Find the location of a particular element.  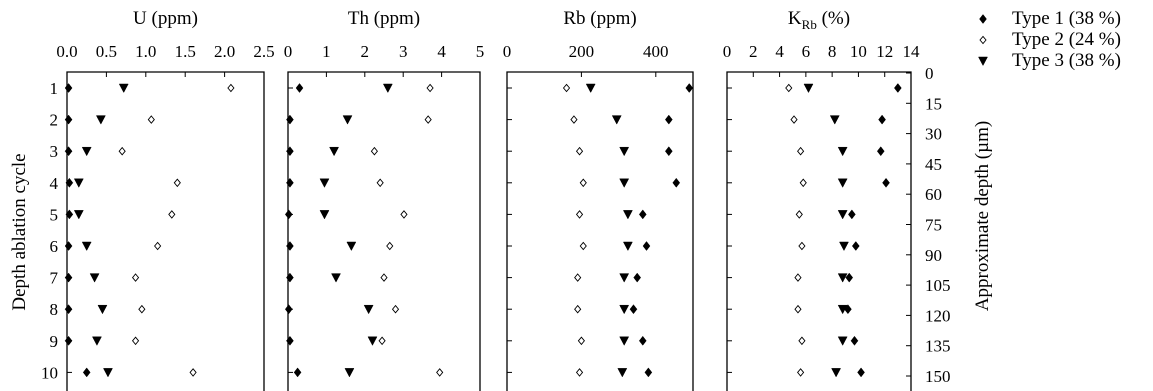

legend-item-t1: Type 1 (38 %) is located at coordinates (1050, 18).